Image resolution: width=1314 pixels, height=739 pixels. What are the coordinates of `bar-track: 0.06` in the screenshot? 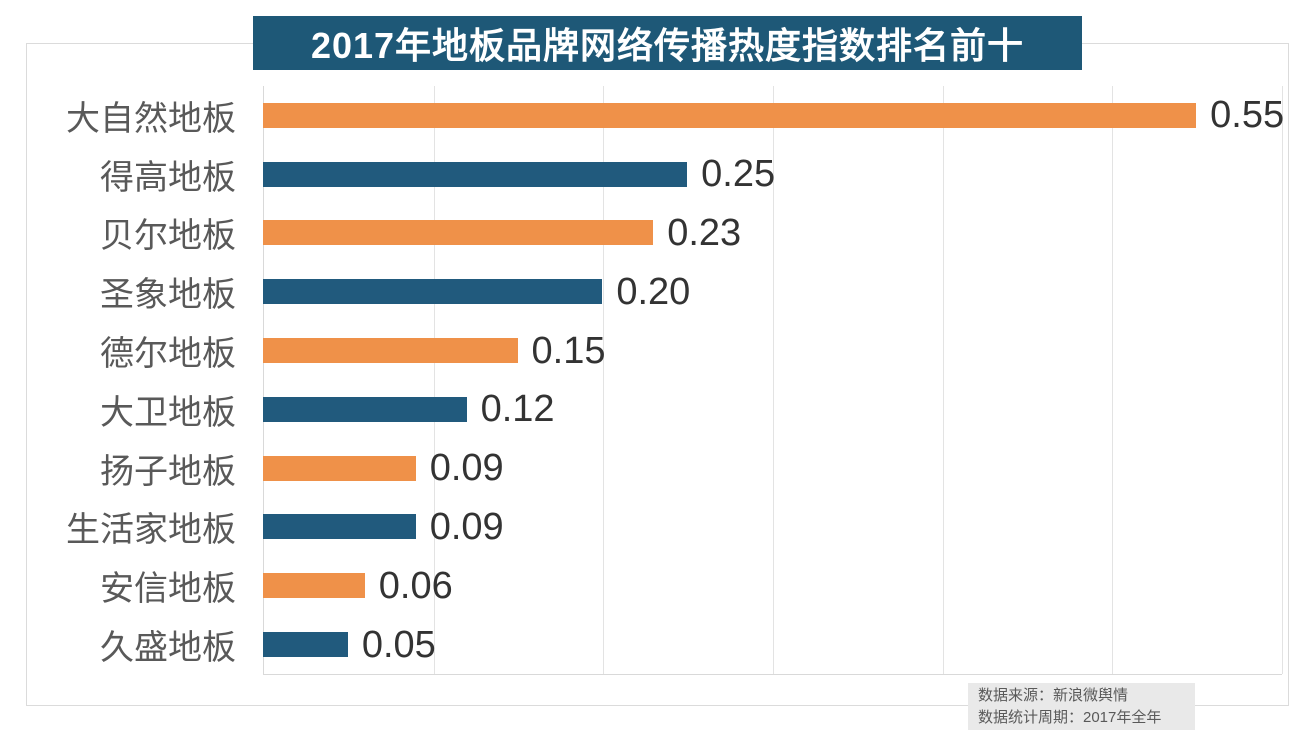 It's located at (772, 586).